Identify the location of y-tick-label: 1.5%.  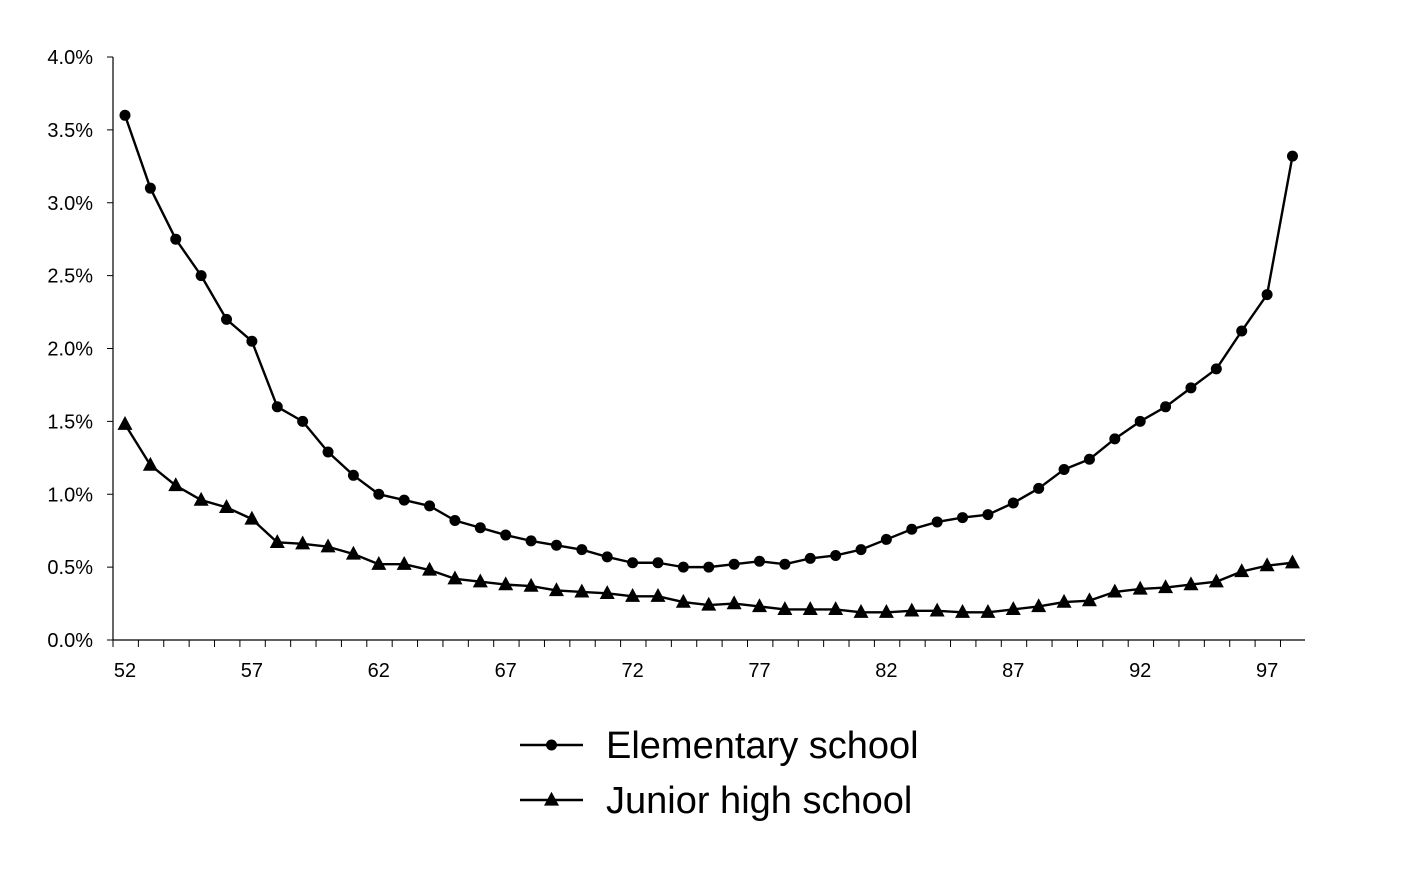
(70, 422).